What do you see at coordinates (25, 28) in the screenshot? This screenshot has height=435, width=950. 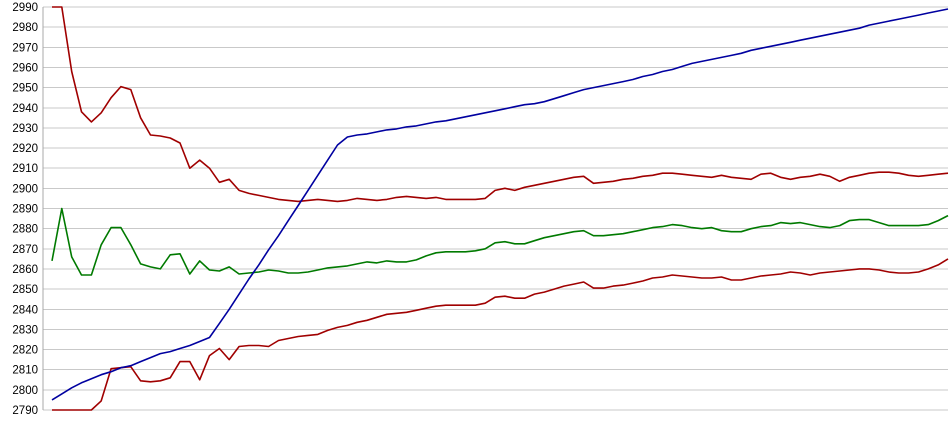 I see `y-axis-tick-label: 2980` at bounding box center [25, 28].